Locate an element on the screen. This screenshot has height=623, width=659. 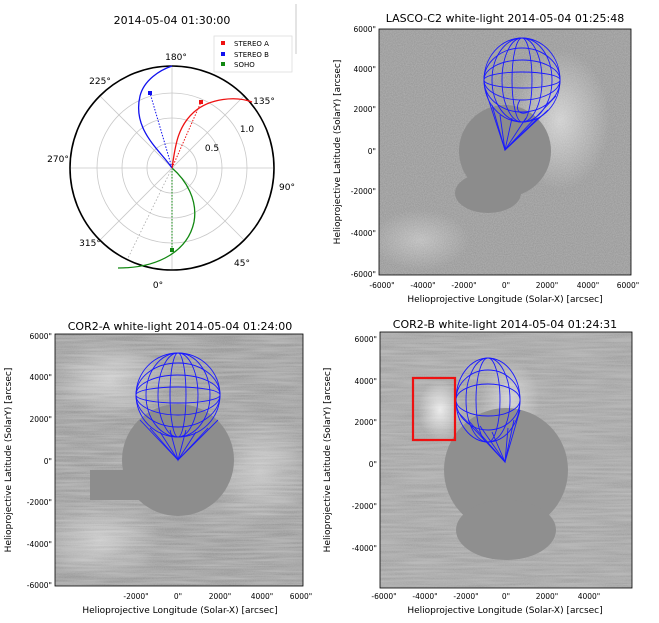
angle-label: 180° is located at coordinates (176, 58).